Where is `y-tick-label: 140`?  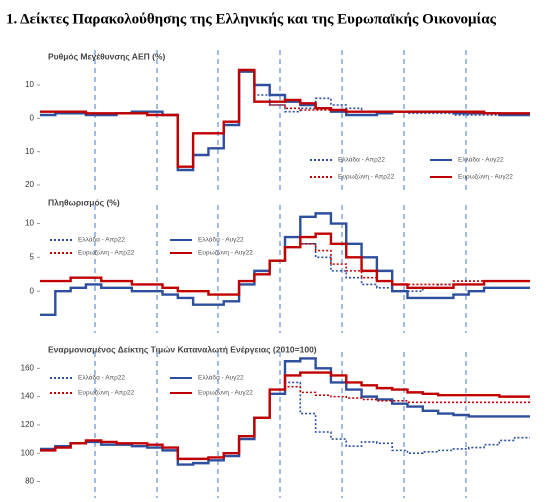 y-tick-label: 140 is located at coordinates (28, 396).